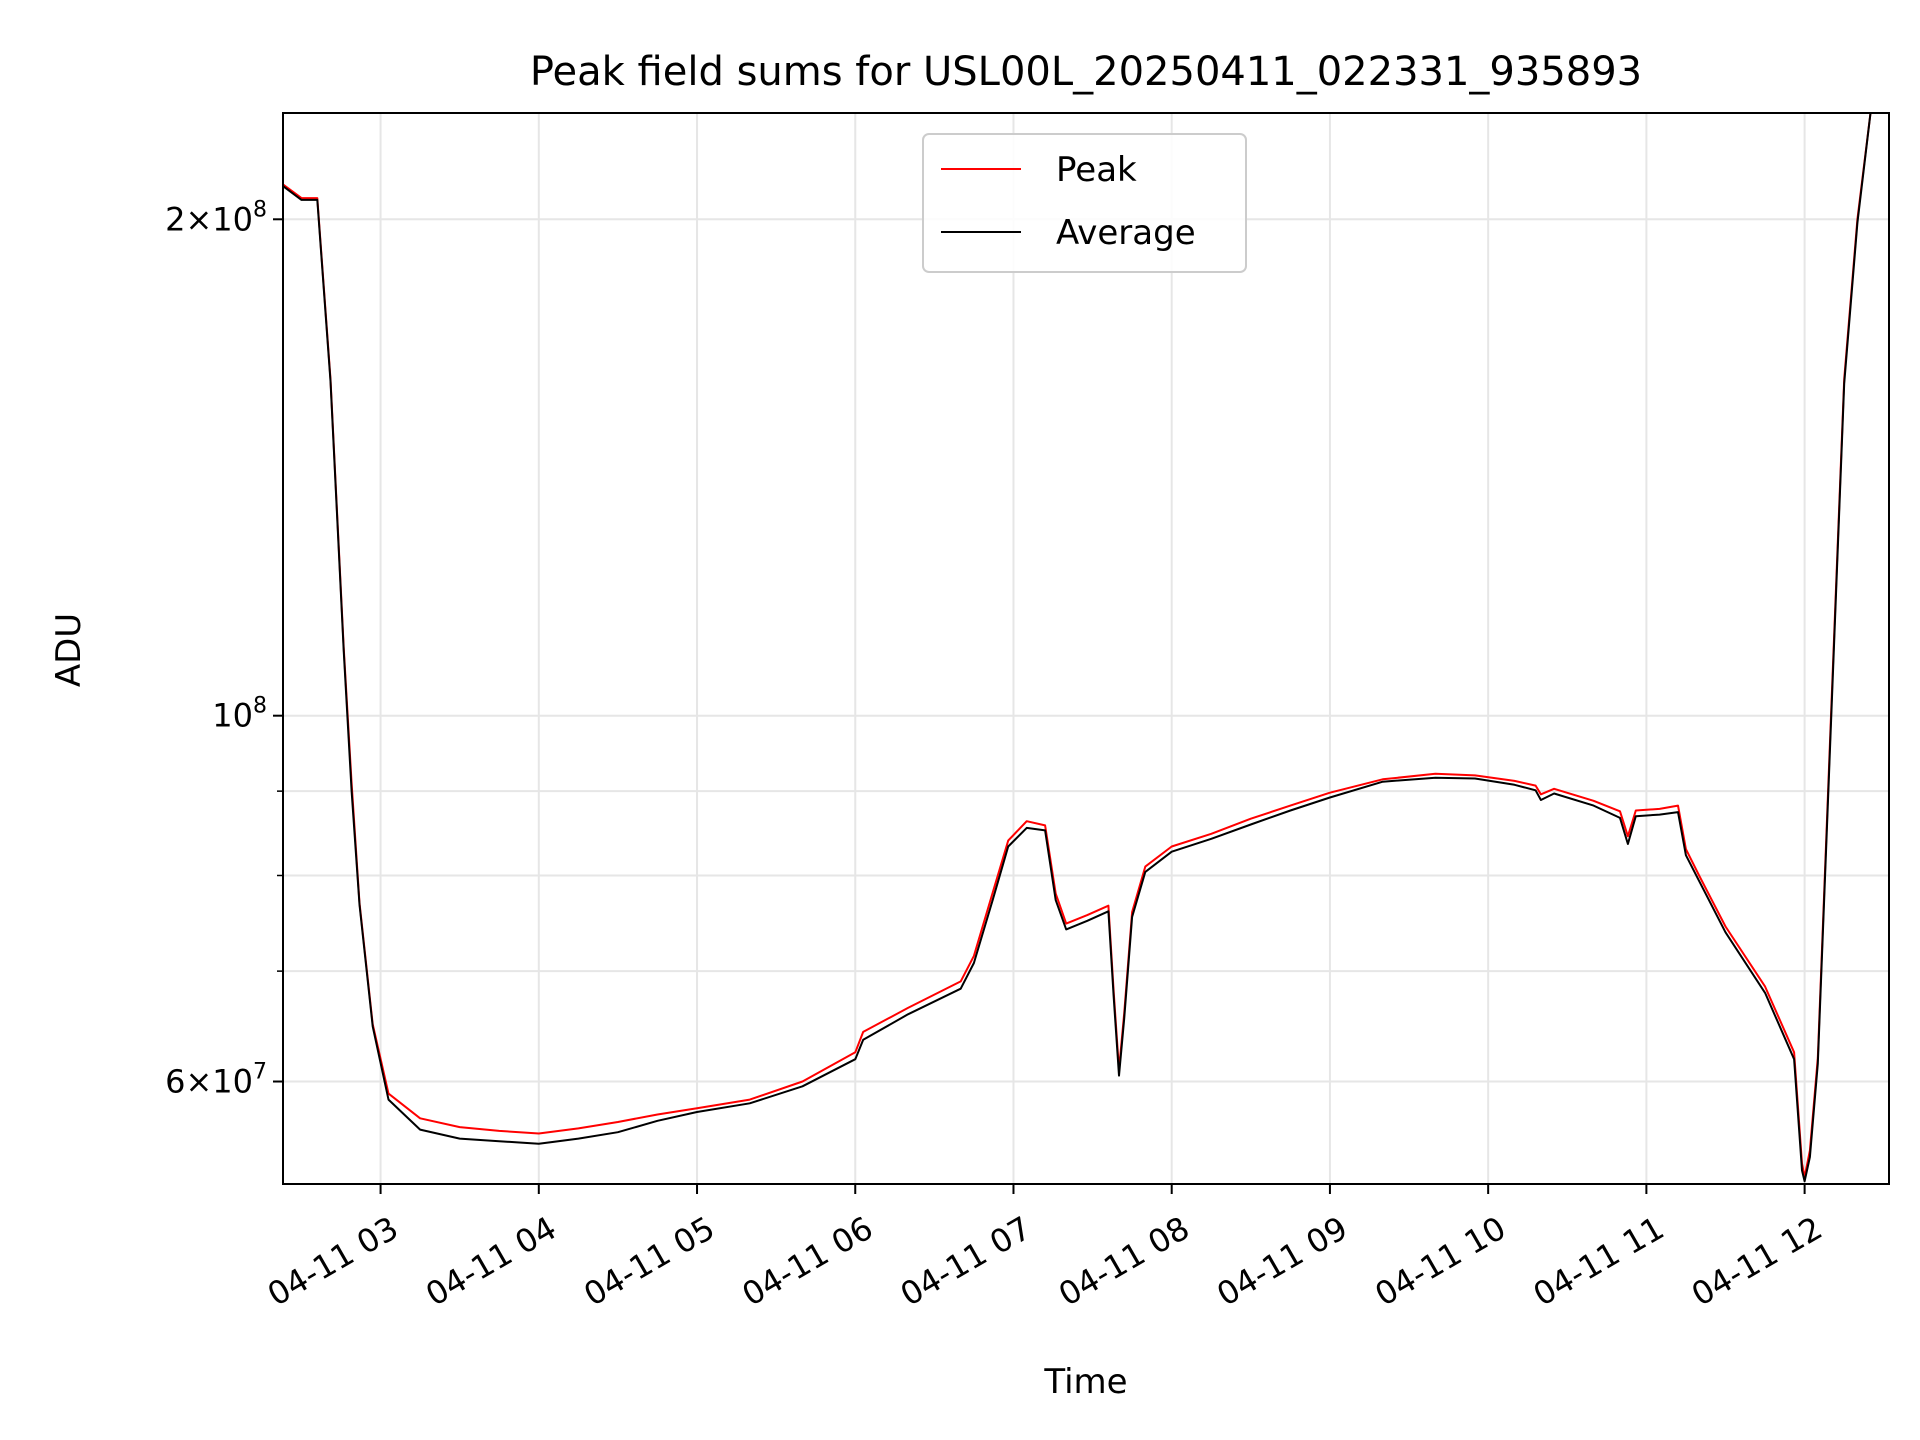 This screenshot has height=1440, width=1920. I want to click on y-tick-label: 2×108, so click(216, 217).